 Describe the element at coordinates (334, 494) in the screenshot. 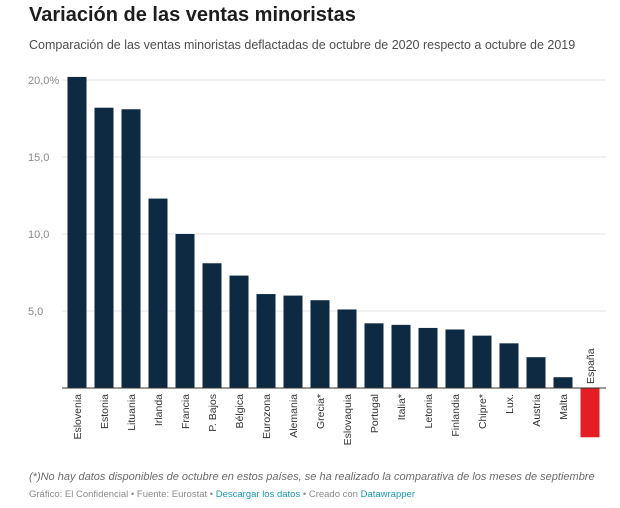

I see `footer-created-with: Creado con` at that location.